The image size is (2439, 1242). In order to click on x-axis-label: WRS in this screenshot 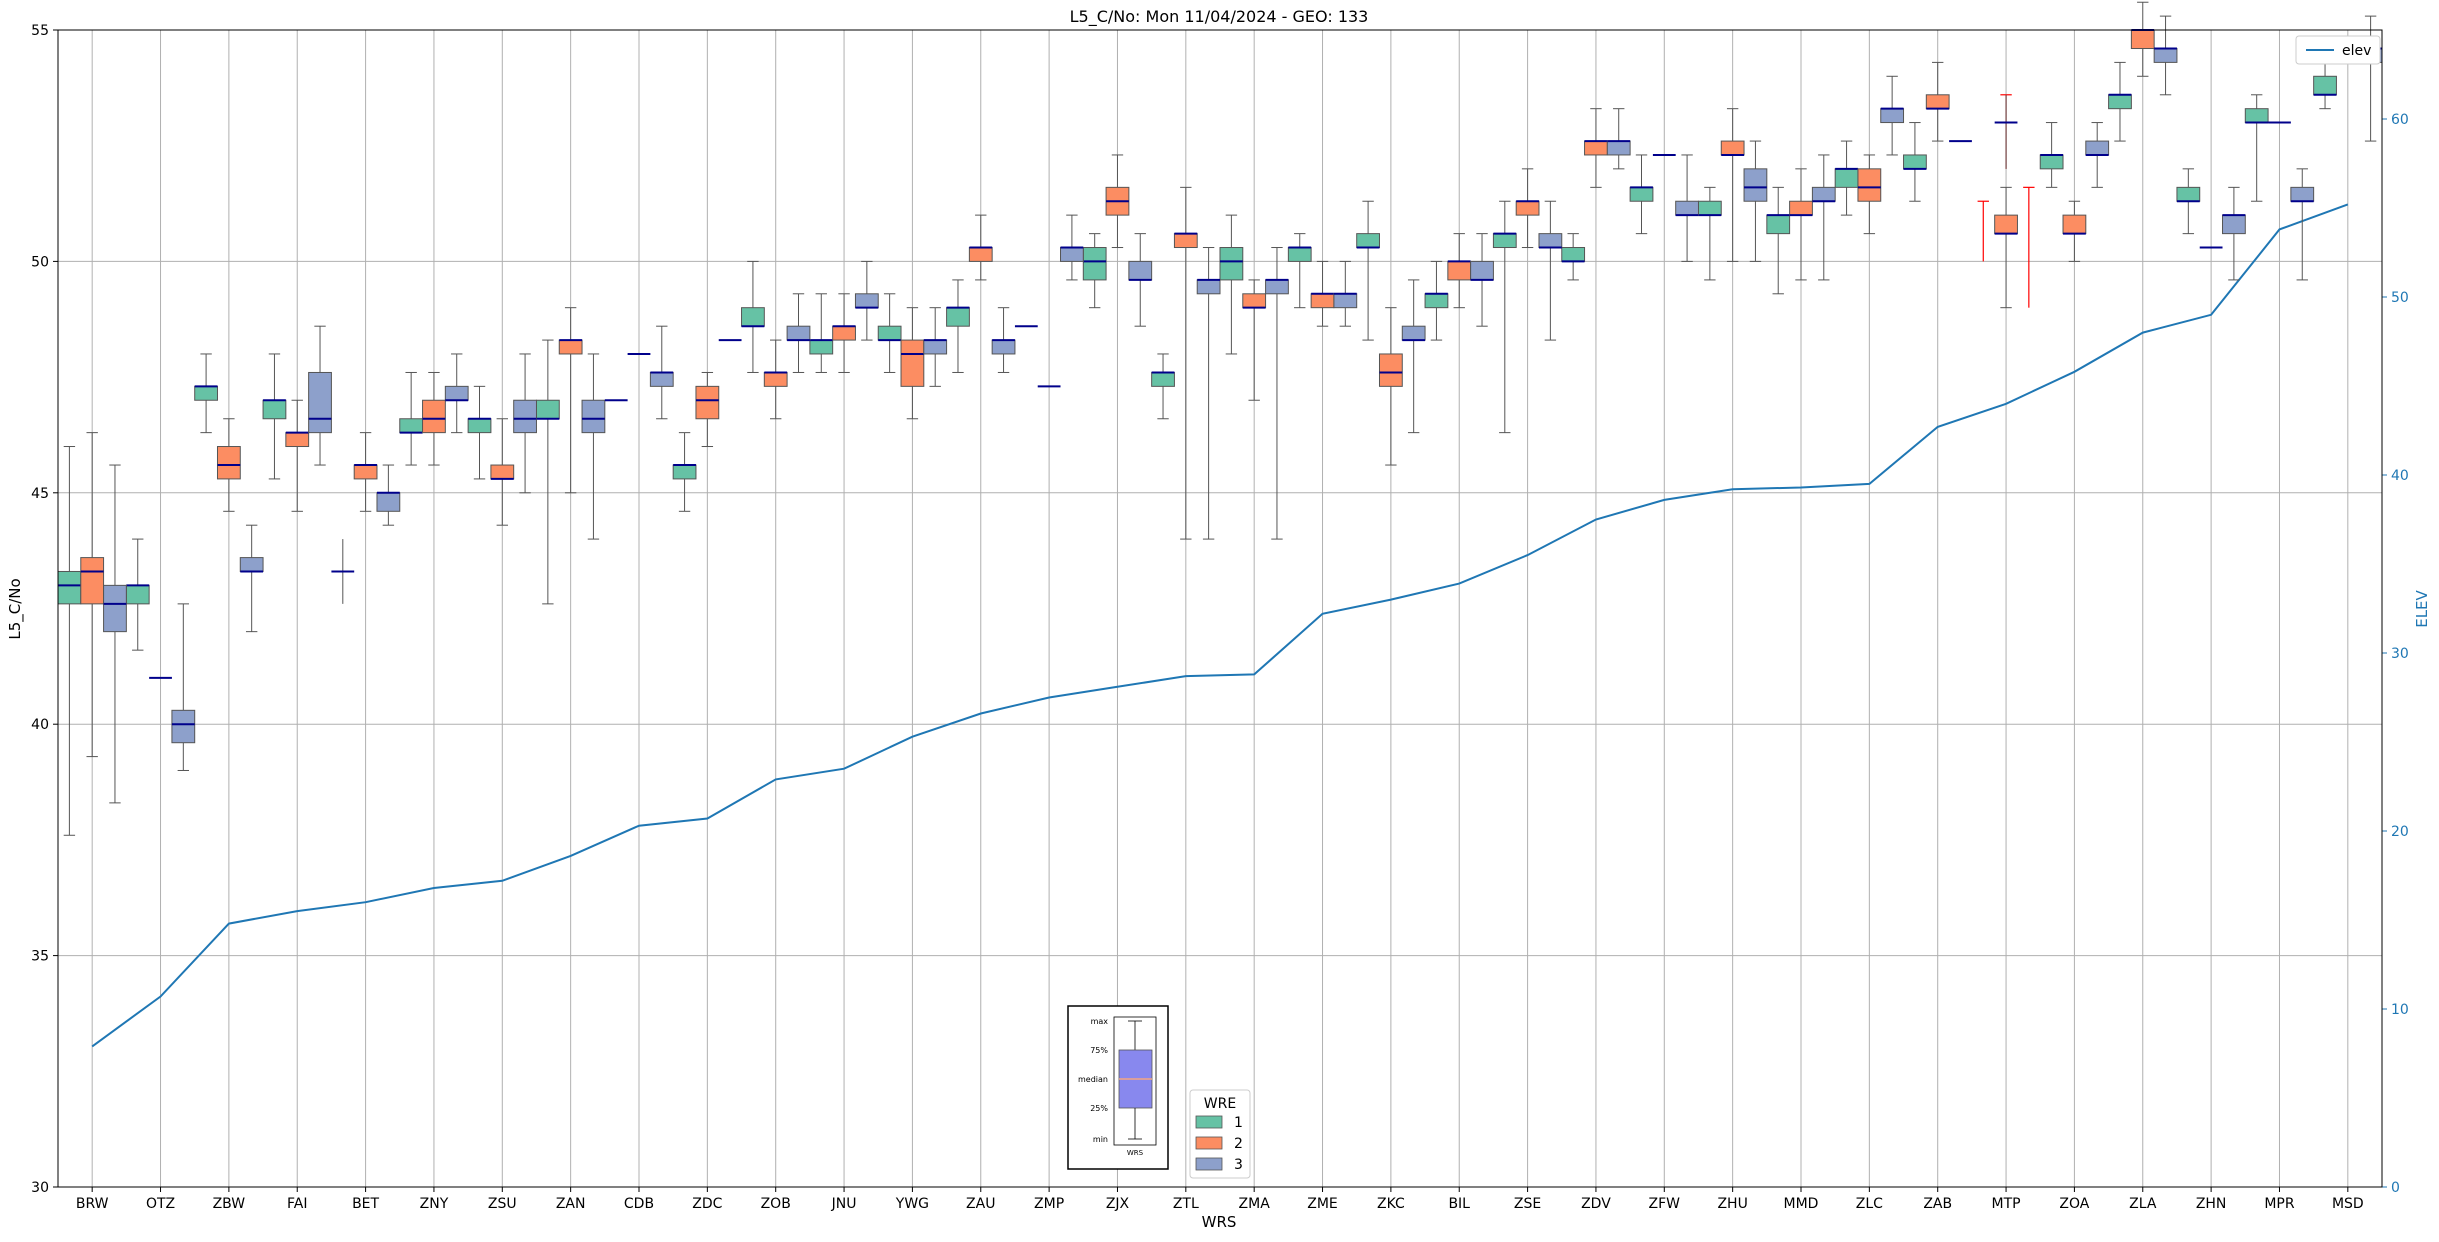, I will do `click(1219, 1222)`.